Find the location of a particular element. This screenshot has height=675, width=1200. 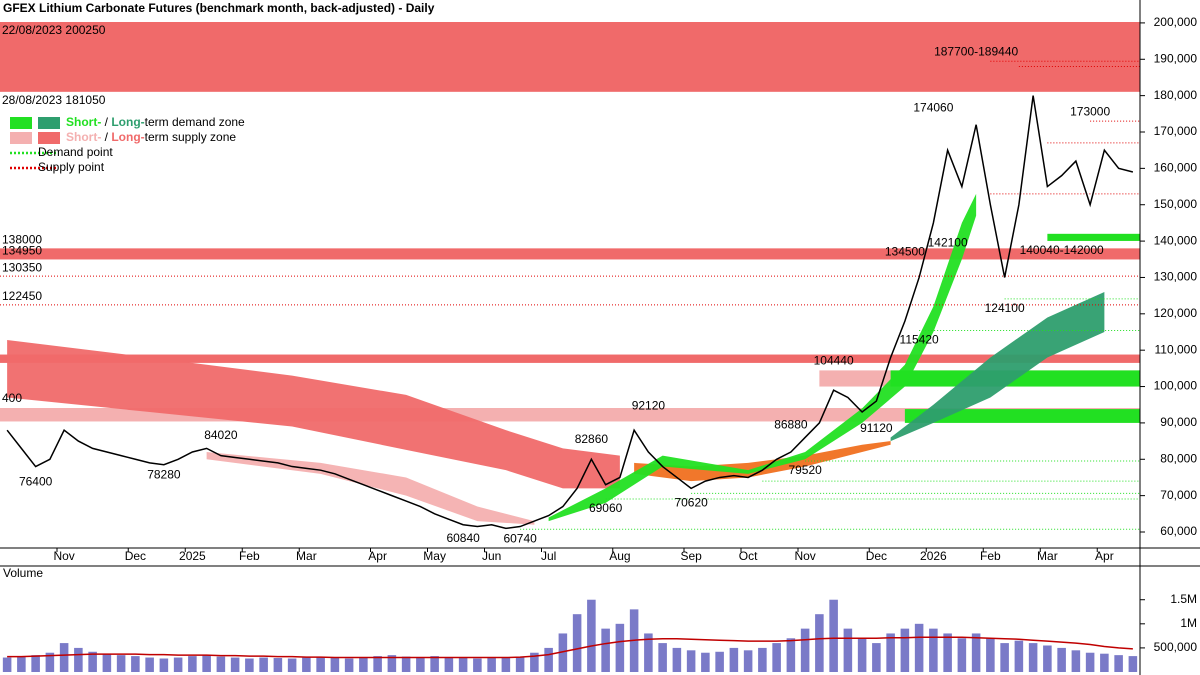

legend-part: term demand zone is located at coordinates (195, 122).